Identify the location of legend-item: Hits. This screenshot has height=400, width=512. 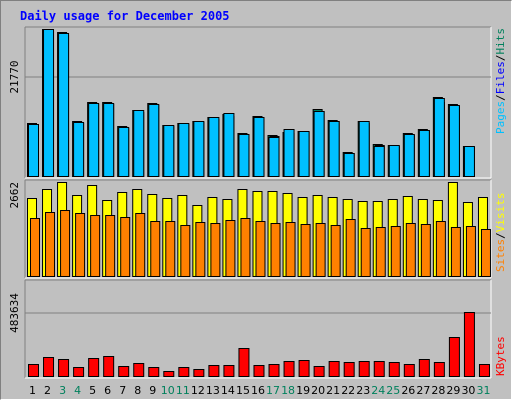
(500, 41).